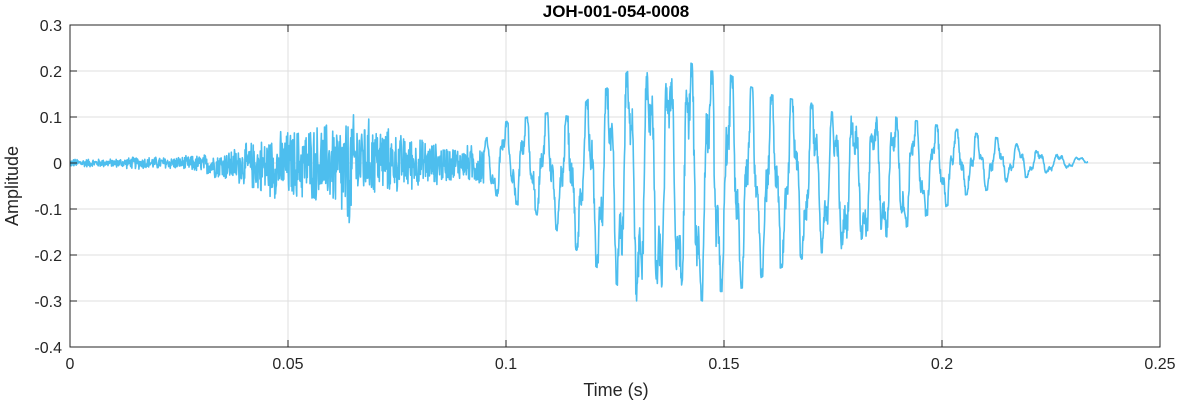 The height and width of the screenshot is (404, 1182). What do you see at coordinates (51, 118) in the screenshot?
I see `y-tick-label: 0.1` at bounding box center [51, 118].